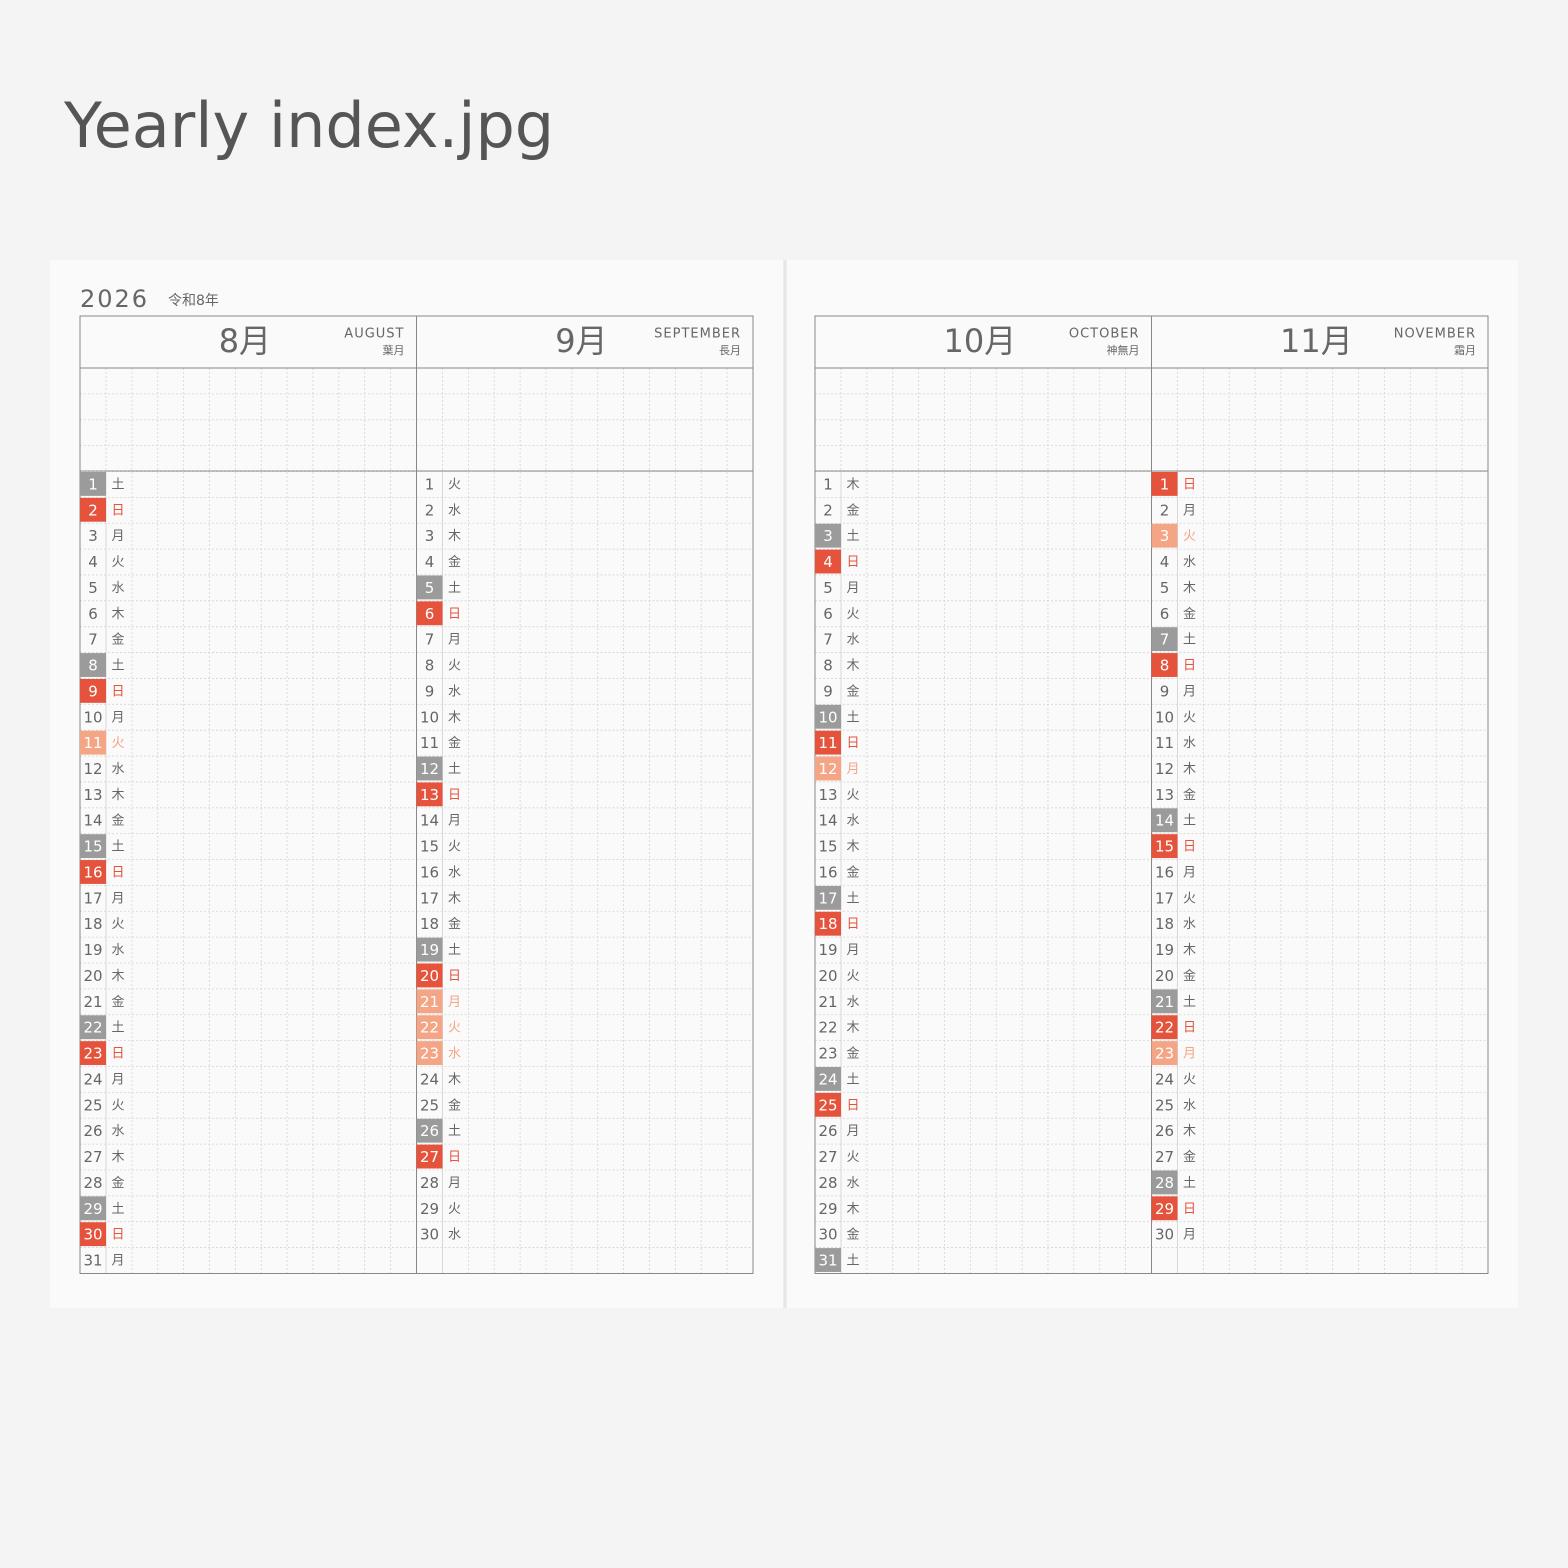 The image size is (1568, 1568). Describe the element at coordinates (429, 924) in the screenshot. I see `day-number: 18` at that location.